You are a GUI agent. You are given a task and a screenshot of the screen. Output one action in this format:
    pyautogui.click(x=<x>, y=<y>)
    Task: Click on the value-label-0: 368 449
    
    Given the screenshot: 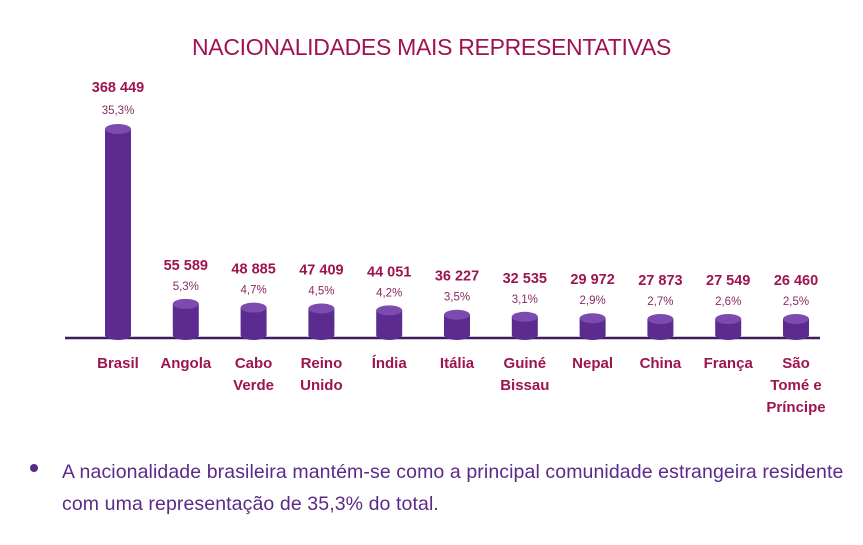 What is the action you would take?
    pyautogui.click(x=118, y=88)
    